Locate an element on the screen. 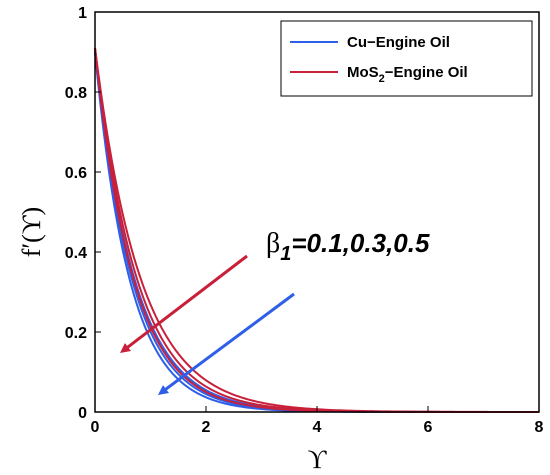 This screenshot has height=475, width=550. x-tick-label-4: 8 is located at coordinates (539, 427).